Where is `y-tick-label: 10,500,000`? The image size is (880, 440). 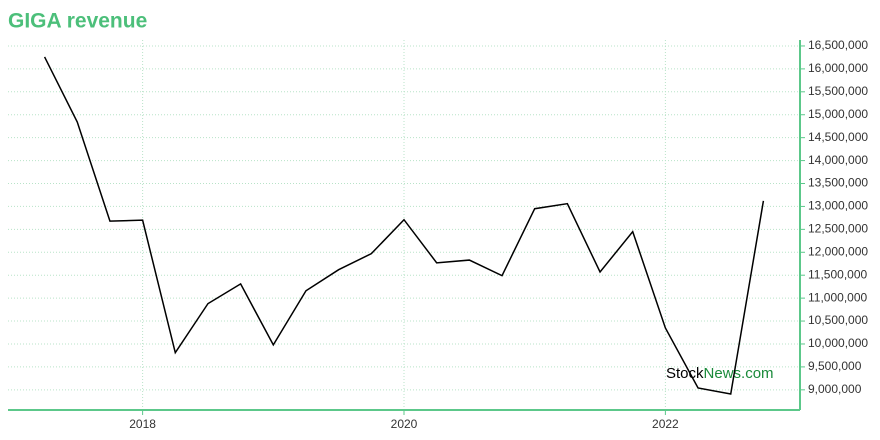
y-tick-label: 10,500,000 is located at coordinates (838, 320).